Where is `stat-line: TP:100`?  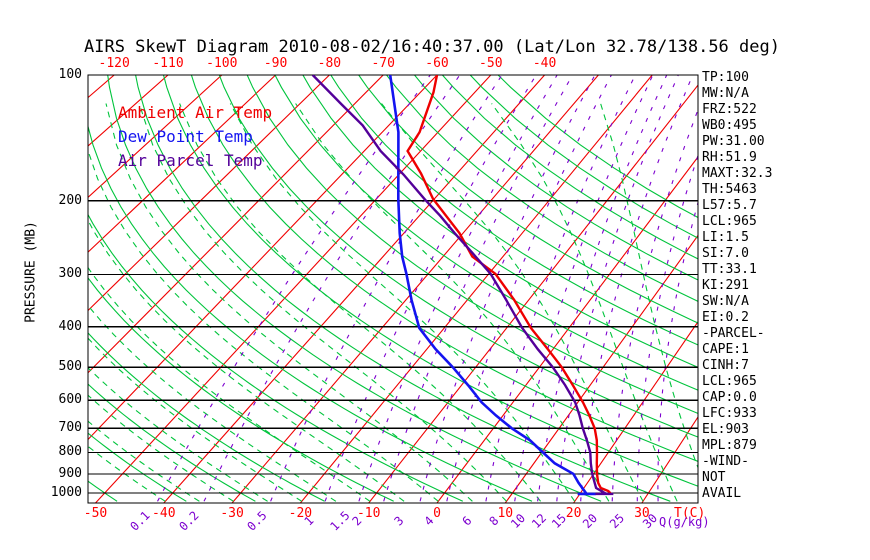
stat-line: TP:100 is located at coordinates (725, 77).